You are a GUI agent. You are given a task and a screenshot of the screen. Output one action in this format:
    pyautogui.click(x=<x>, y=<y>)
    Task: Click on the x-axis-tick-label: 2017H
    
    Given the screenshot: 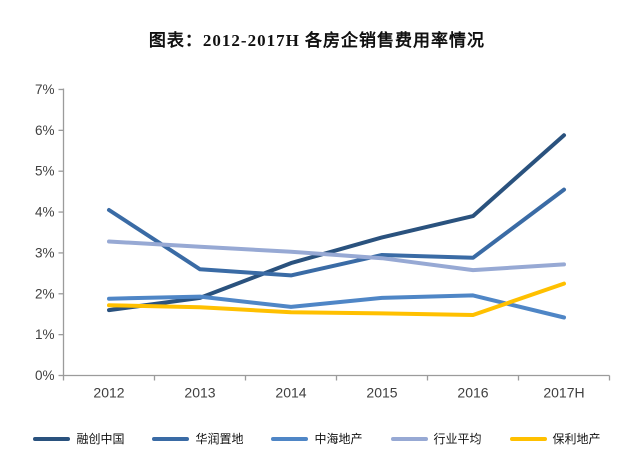 What is the action you would take?
    pyautogui.click(x=563, y=393)
    